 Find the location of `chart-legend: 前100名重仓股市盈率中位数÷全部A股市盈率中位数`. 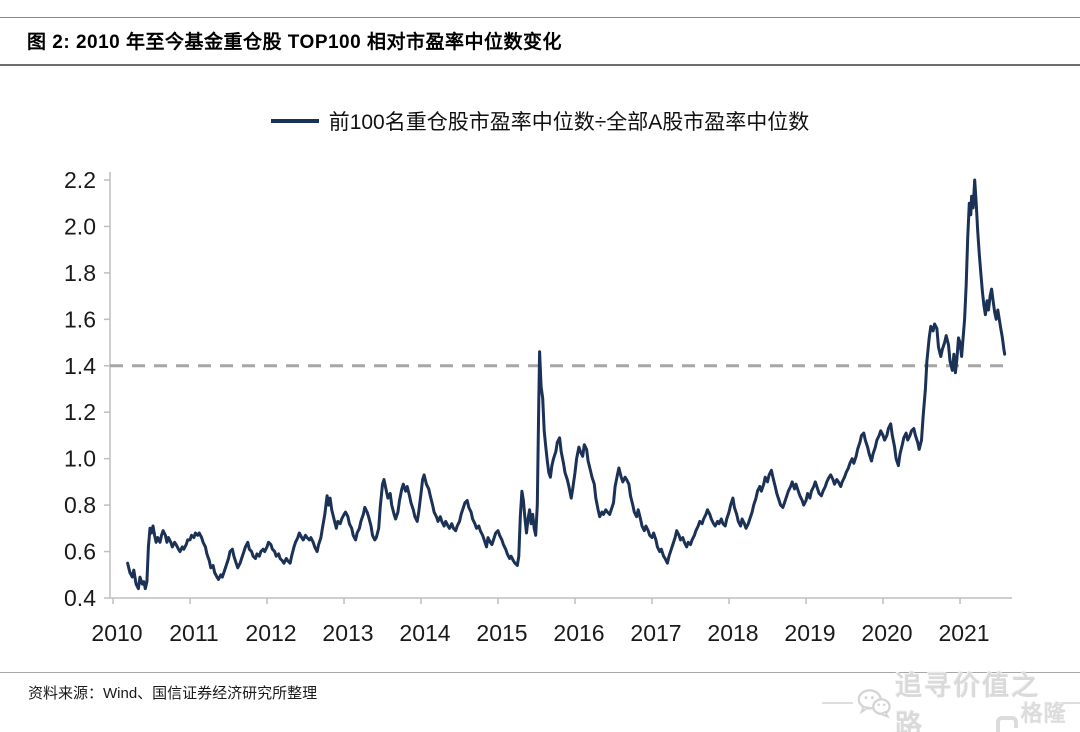

chart-legend: 前100名重仓股市盈率中位数÷全部A股市盈率中位数 is located at coordinates (540, 121).